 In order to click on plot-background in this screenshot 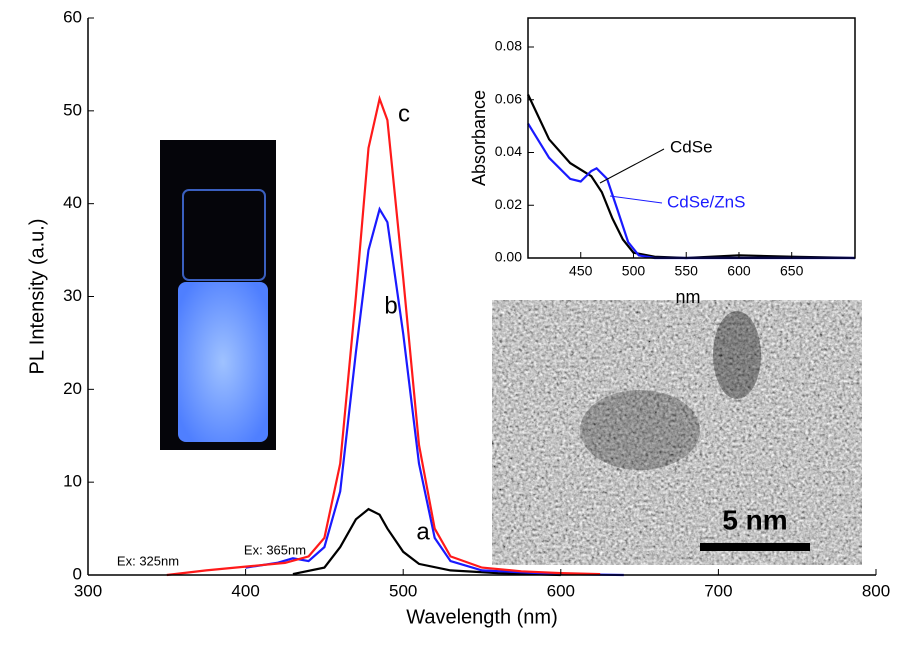, I will do `click(691, 138)`.